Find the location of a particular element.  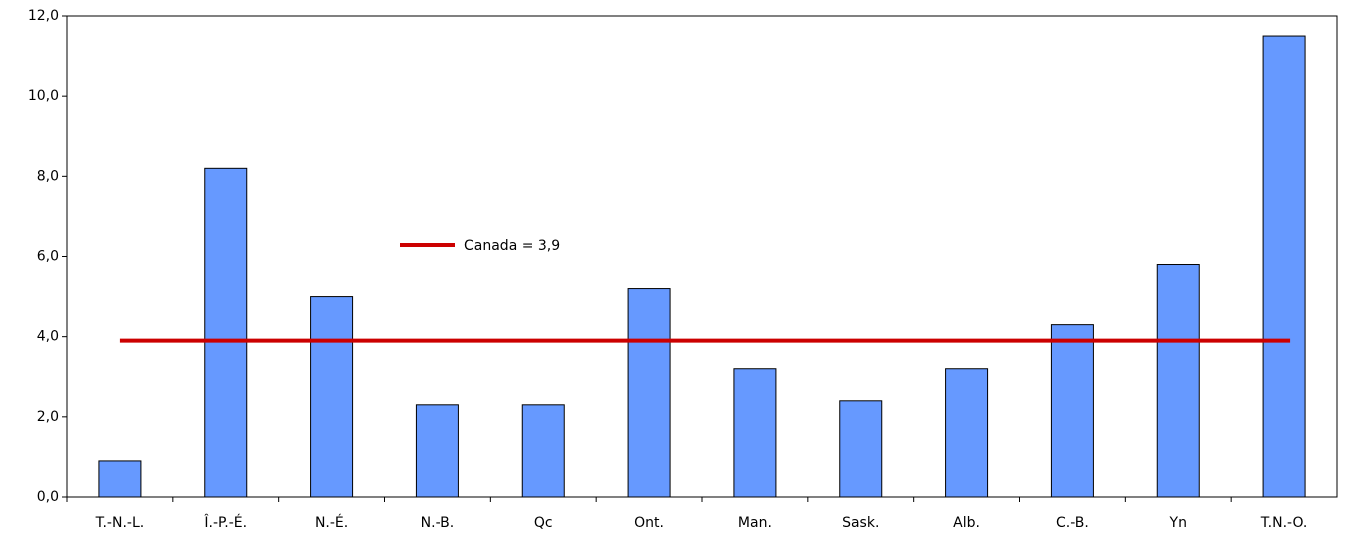

x-tick-label: T.-N.-L. is located at coordinates (120, 523).